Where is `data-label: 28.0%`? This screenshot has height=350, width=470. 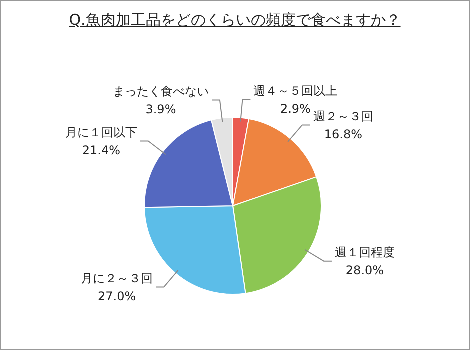
data-label: 28.0% is located at coordinates (365, 270).